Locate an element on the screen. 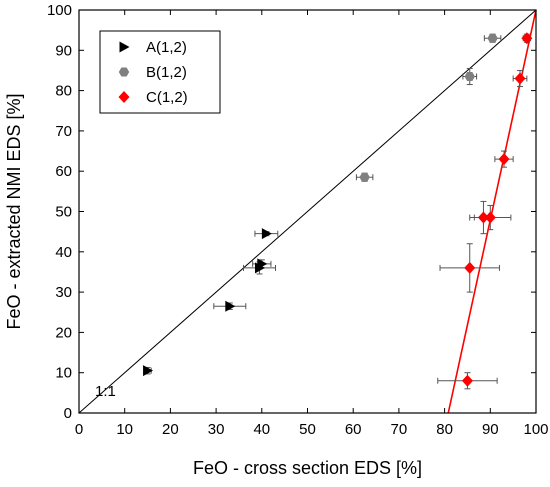 The height and width of the screenshot is (487, 550). x-axis-title: FeO - cross section EDS [%] is located at coordinates (307, 468).